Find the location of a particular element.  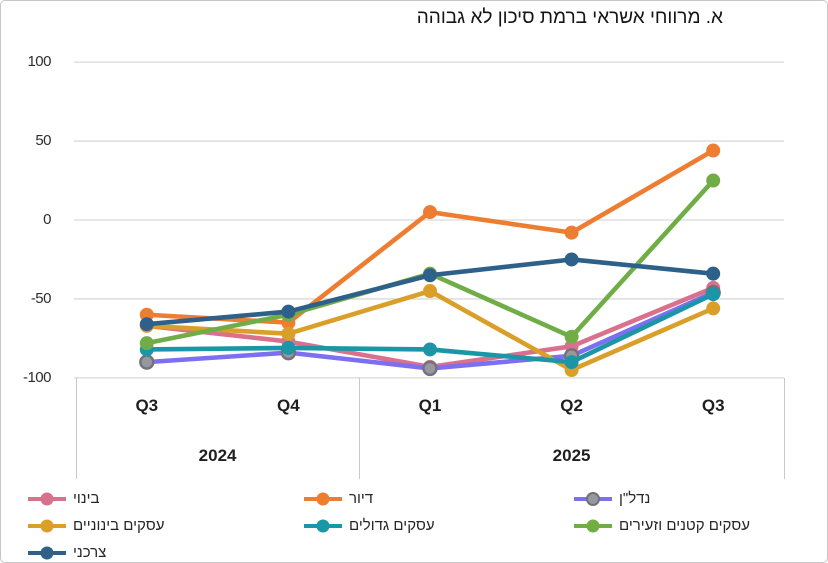

y-axis-tick-label: 50 is located at coordinates (43, 141).